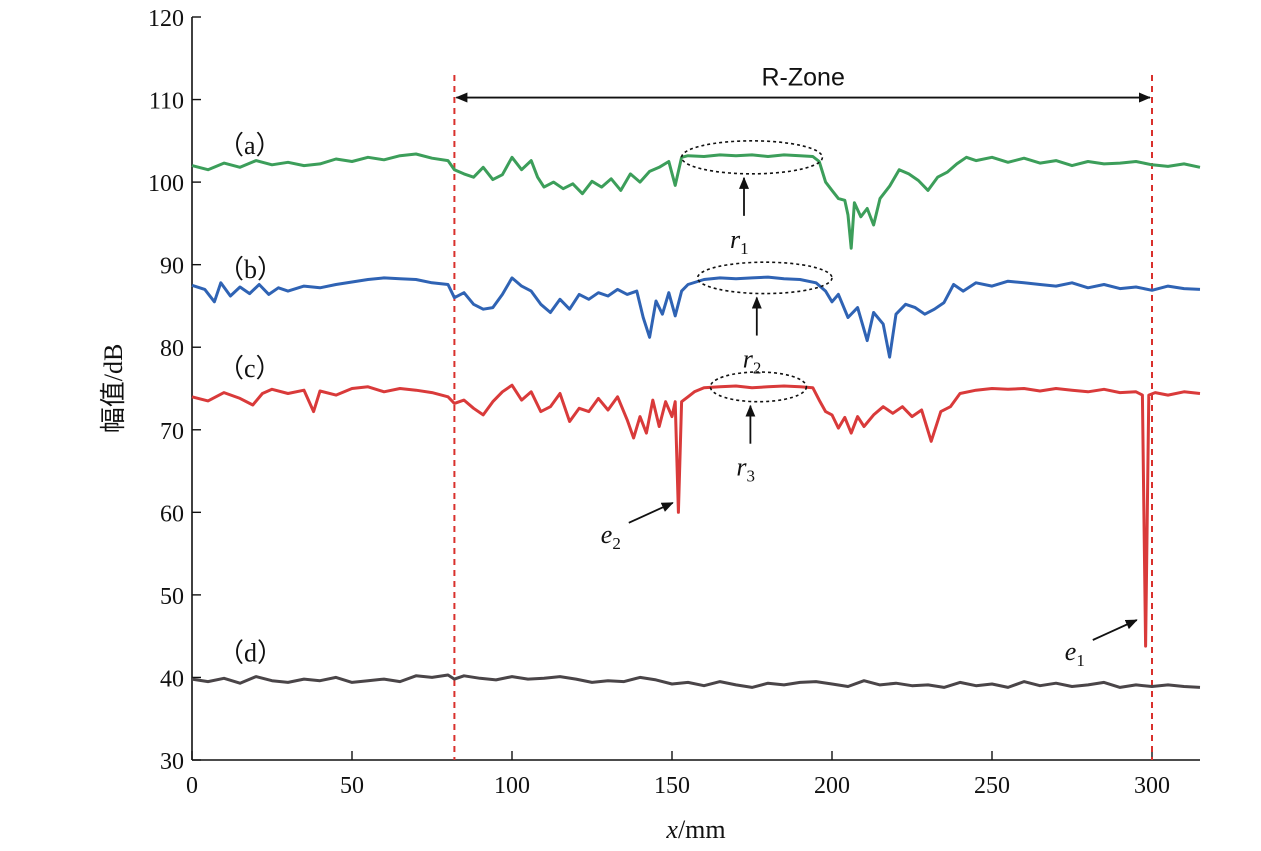 The image size is (1261, 851). I want to click on x-axis-title: x/mm, so click(695, 829).